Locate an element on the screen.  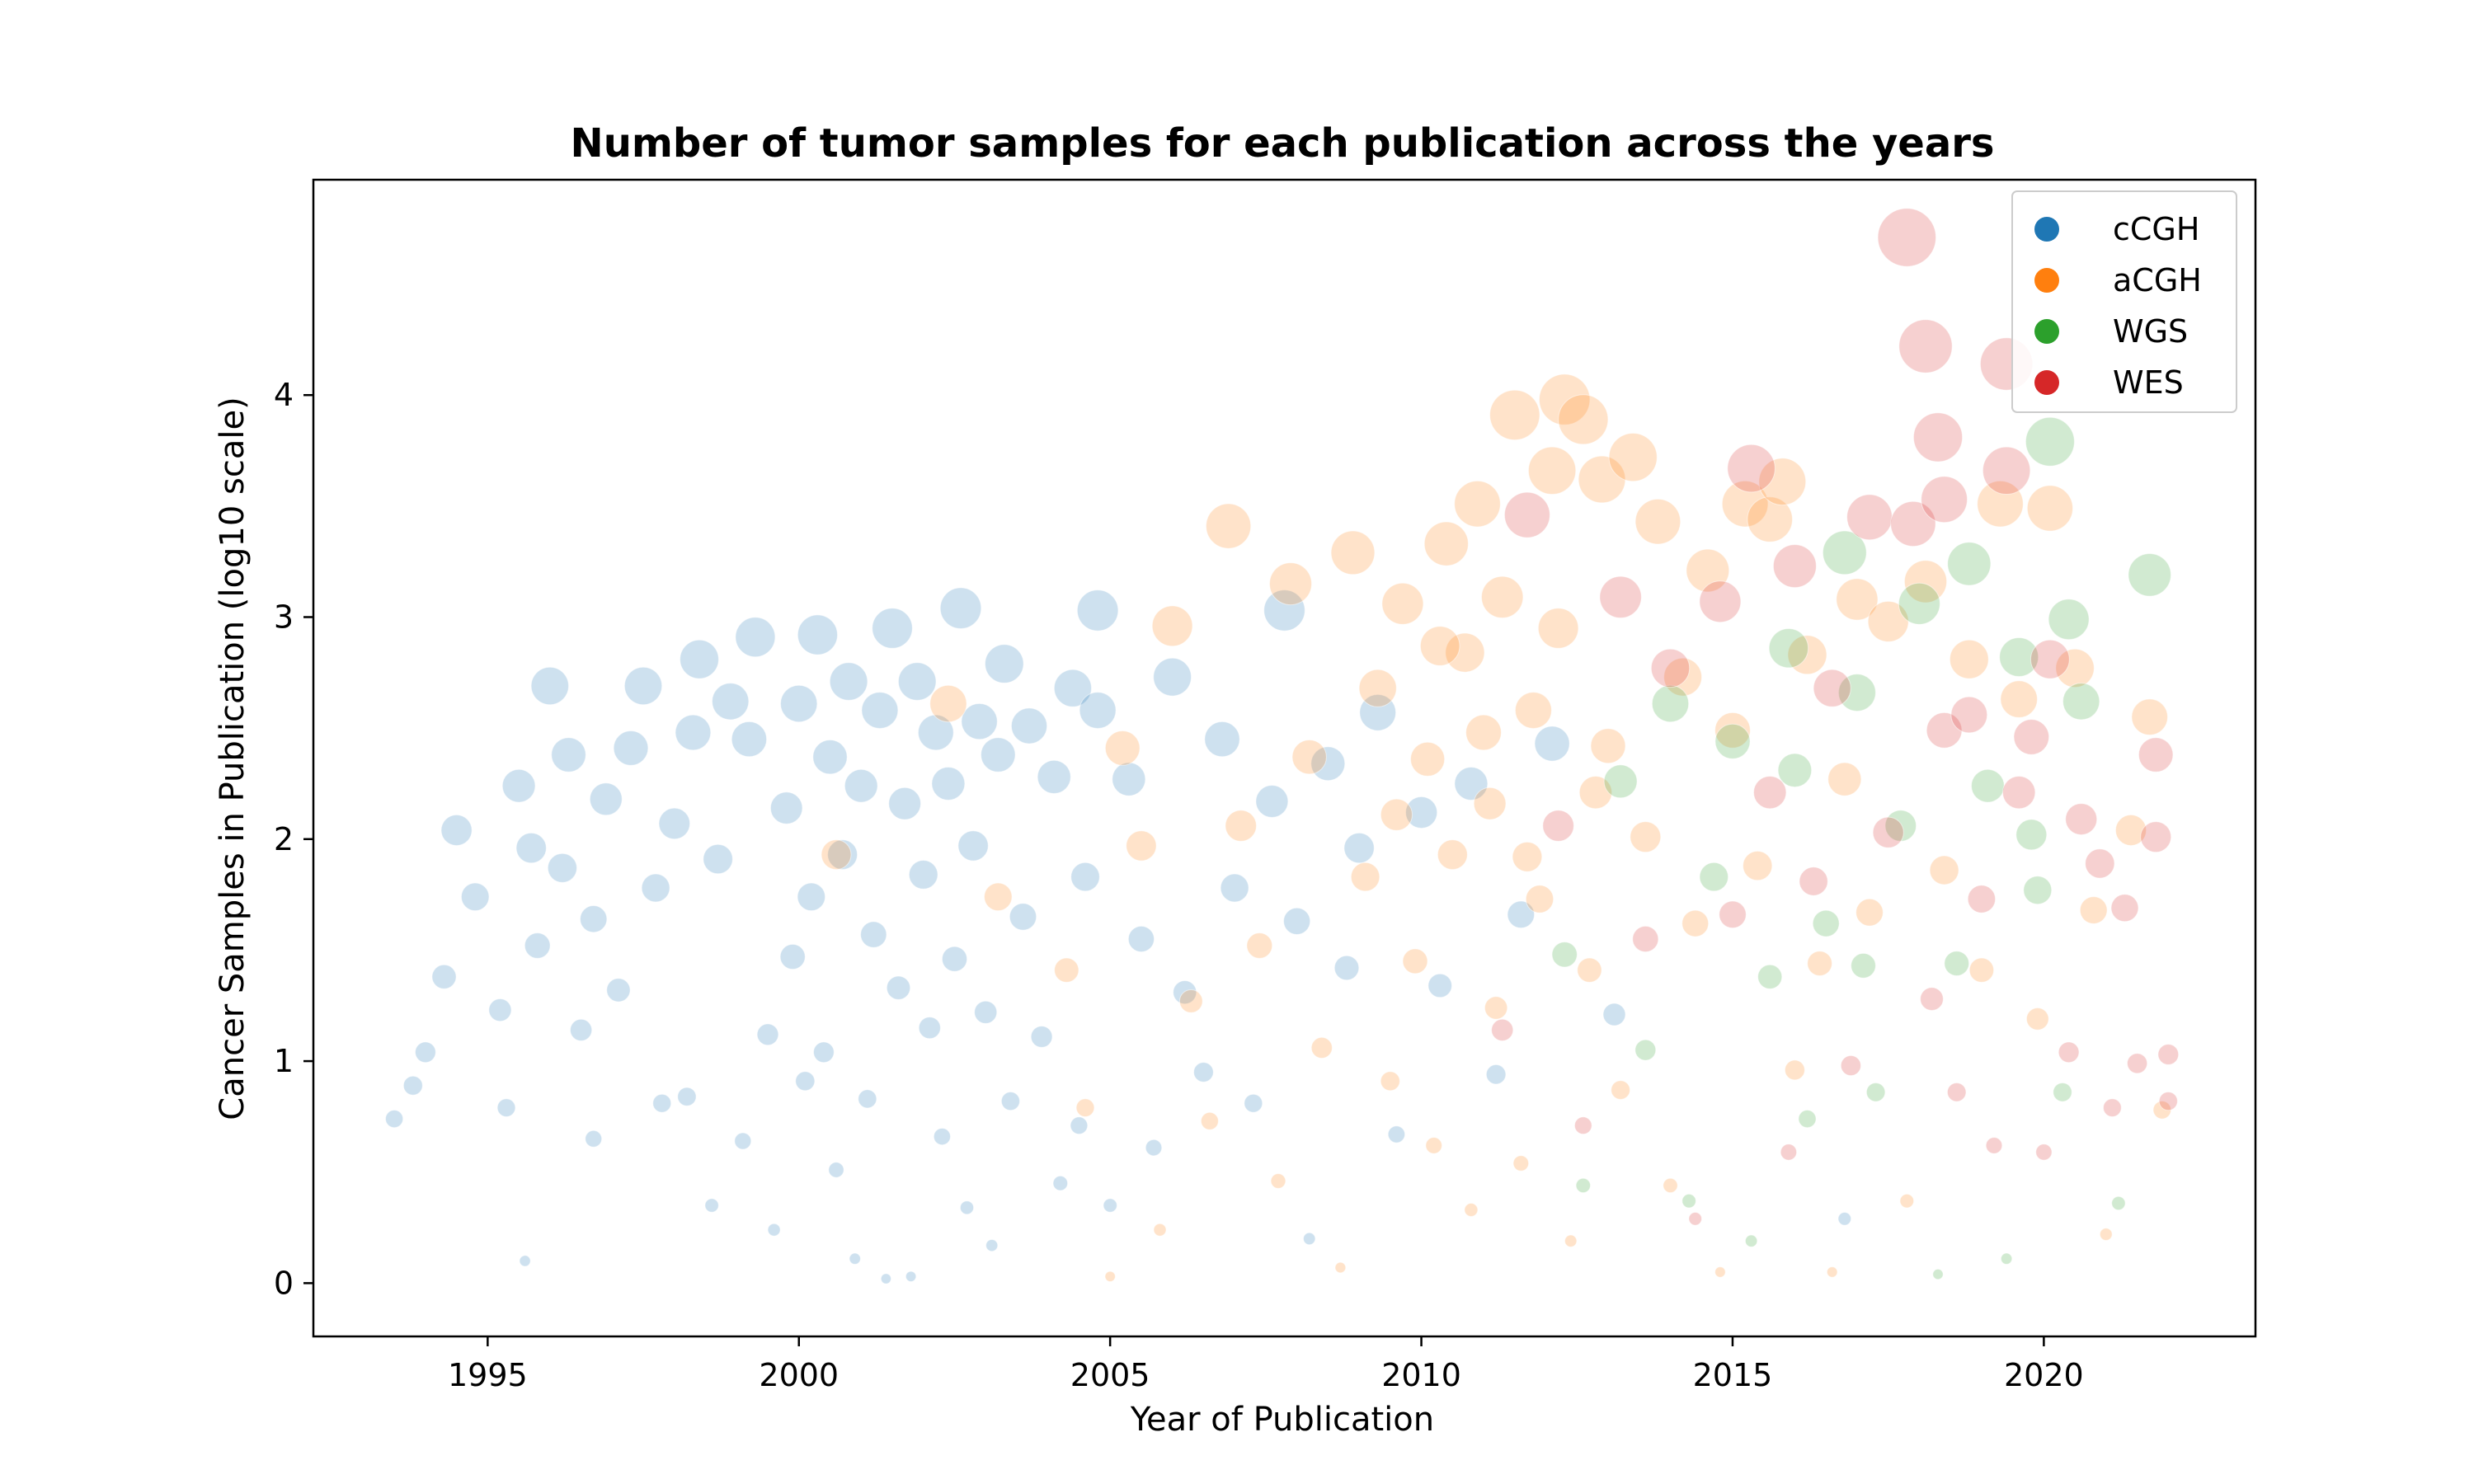
legend-marker-WES is located at coordinates (2046, 382).